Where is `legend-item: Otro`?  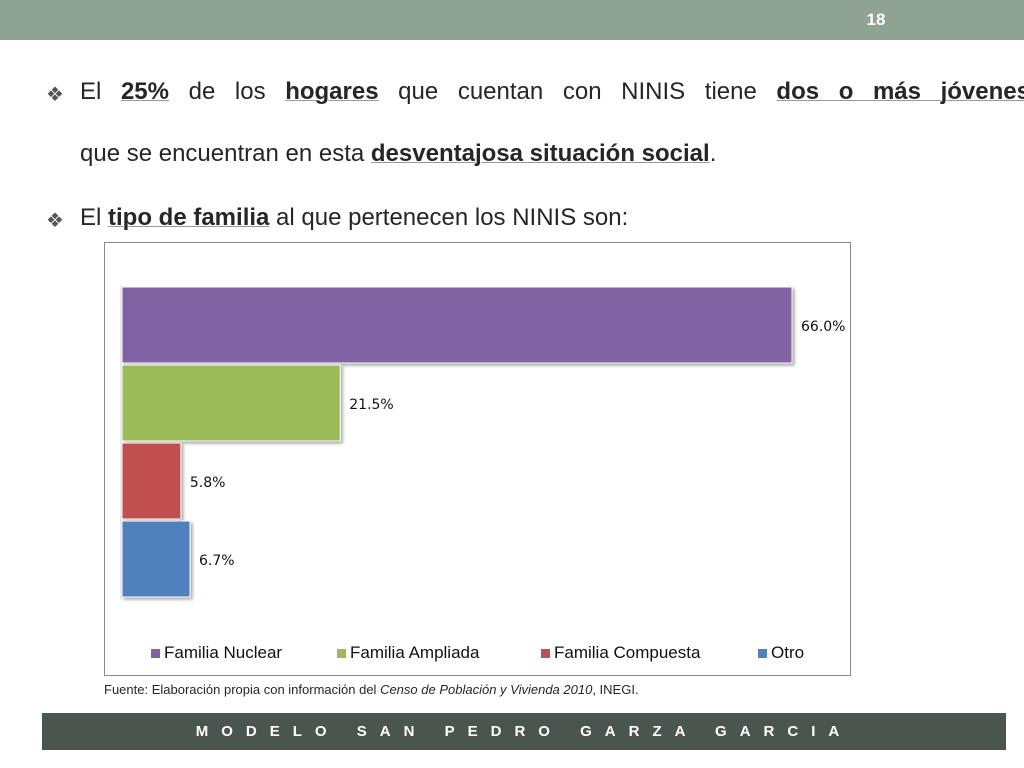 legend-item: Otro is located at coordinates (781, 653).